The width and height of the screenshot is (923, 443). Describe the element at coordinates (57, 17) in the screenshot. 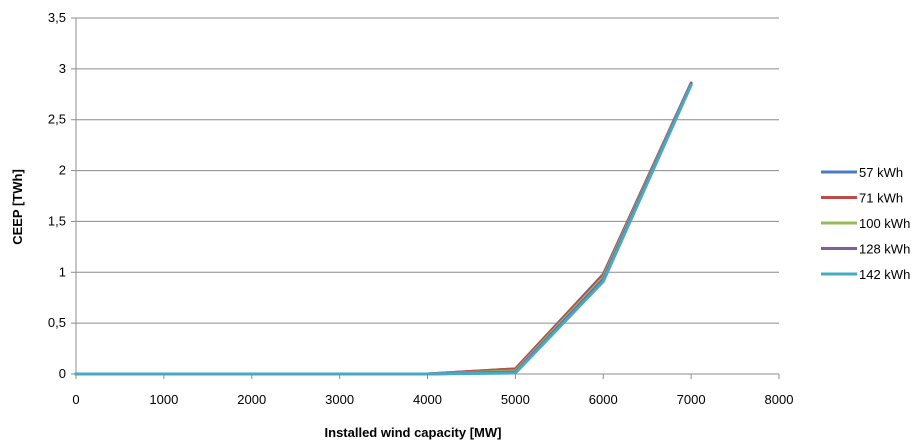

I see `y-tick-label: 3,5` at that location.